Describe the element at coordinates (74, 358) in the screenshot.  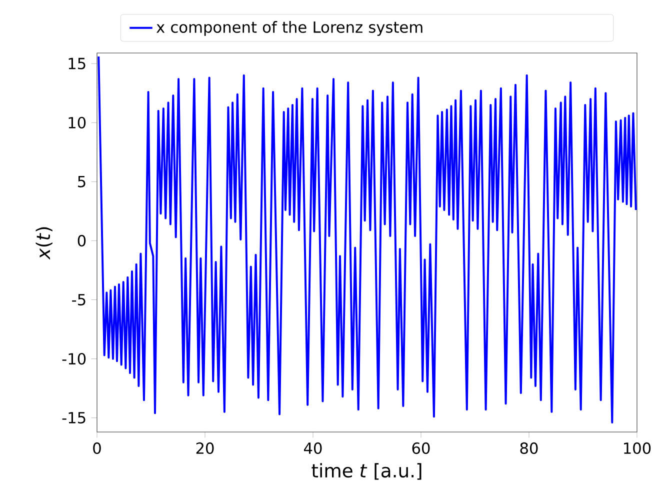
I see `y-tick-label: -10` at that location.